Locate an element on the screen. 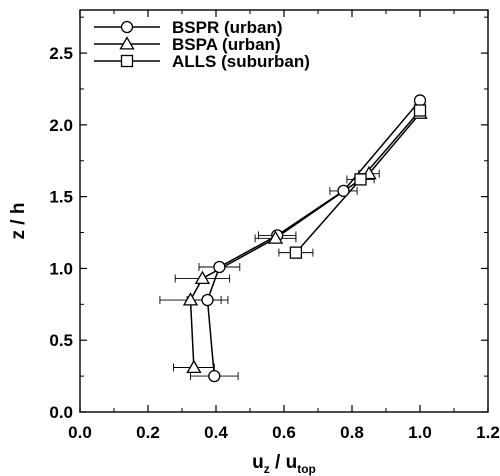 The width and height of the screenshot is (500, 476). legend: BSPR (urban)BSPA (urban)ALLS (suburban) is located at coordinates (202, 44).